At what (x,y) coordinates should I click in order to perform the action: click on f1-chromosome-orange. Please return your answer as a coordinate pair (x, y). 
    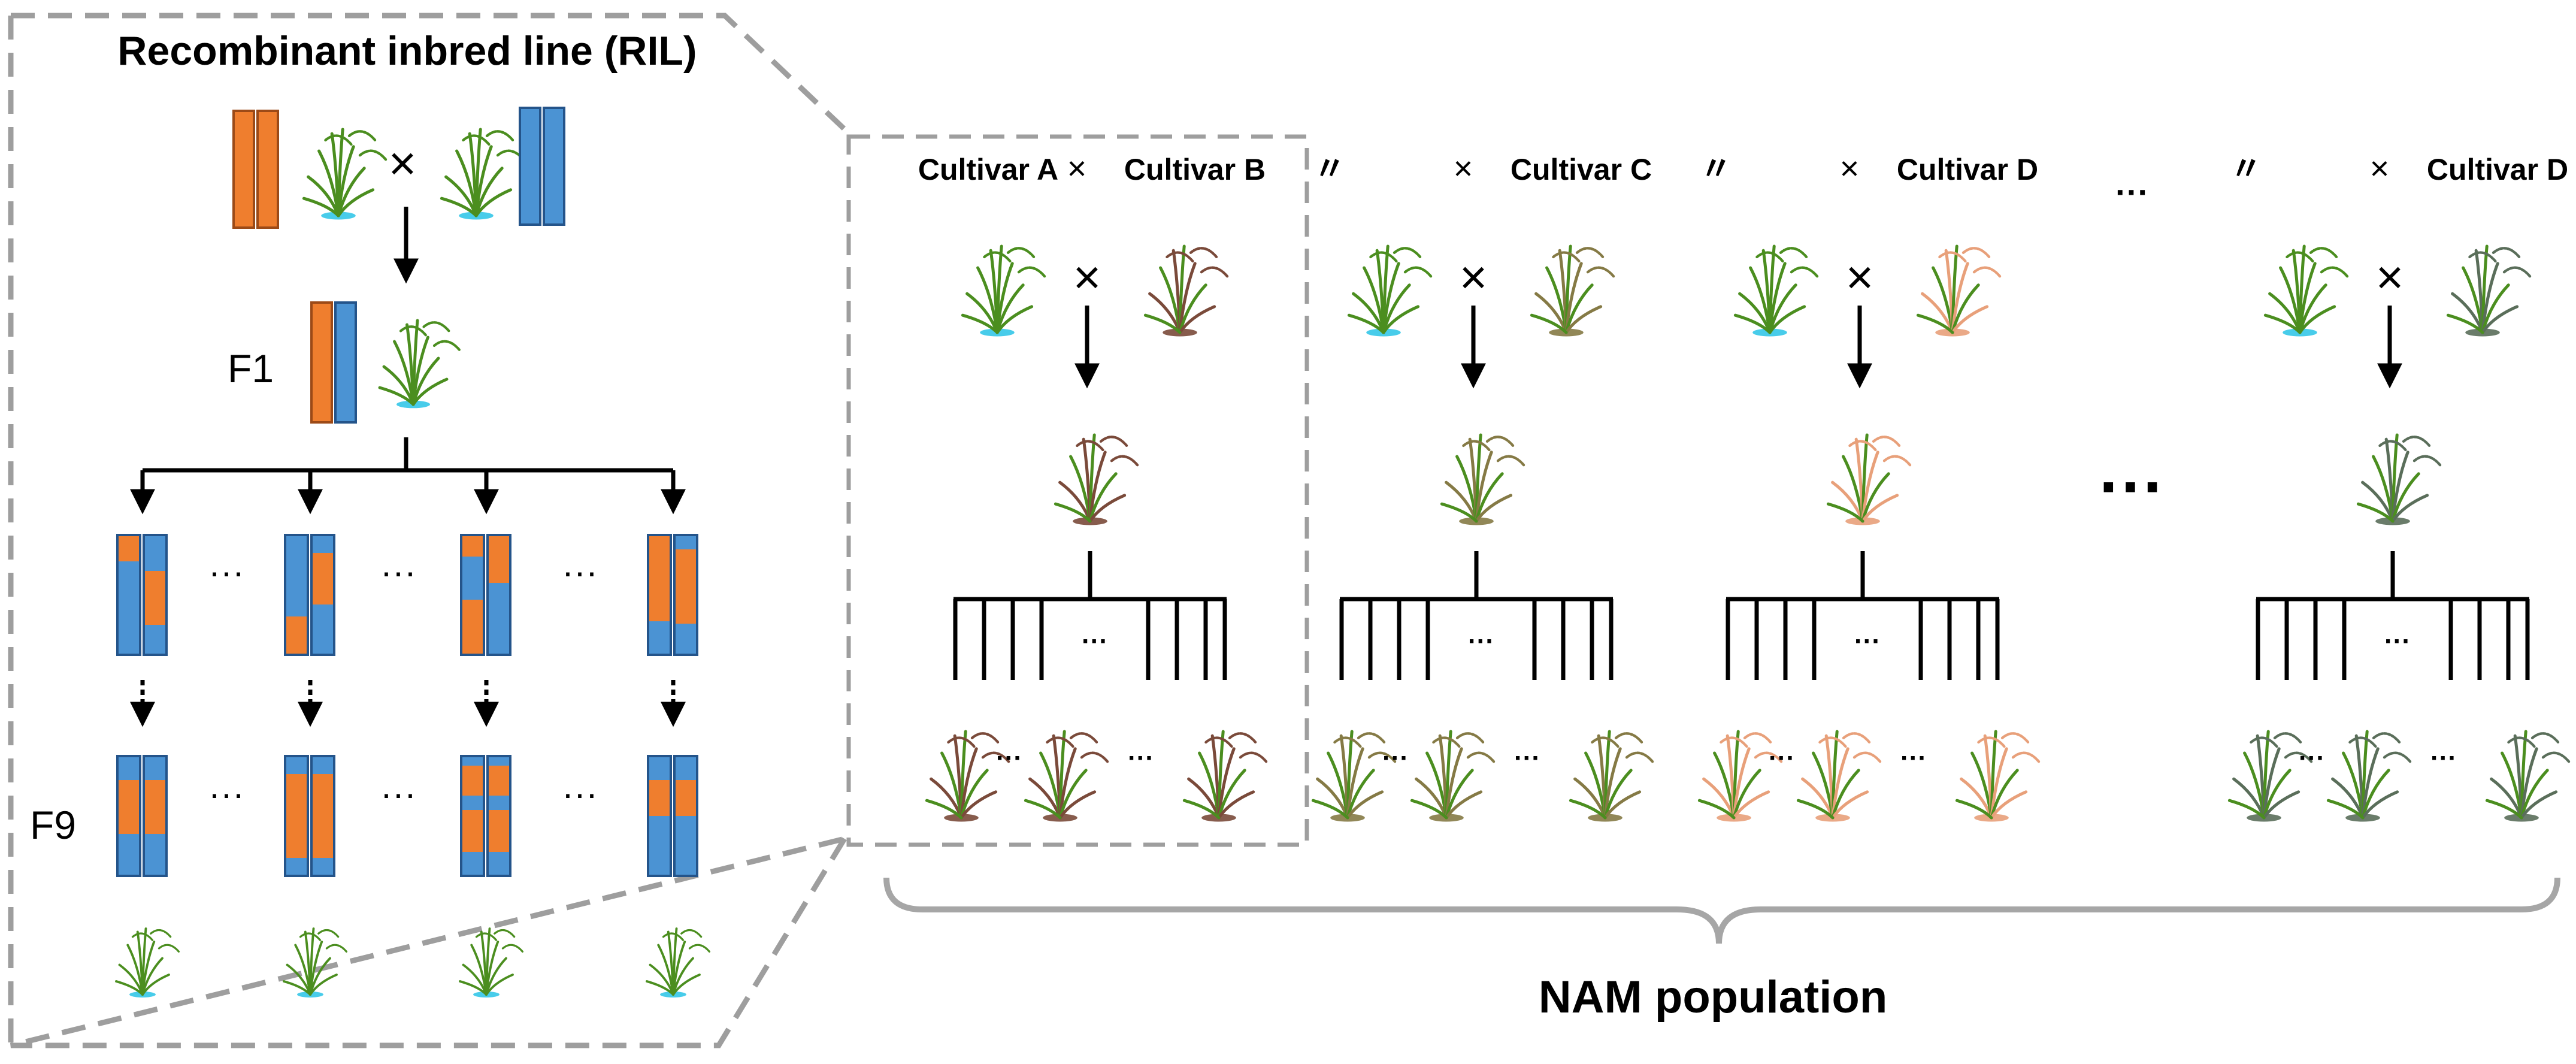
    Looking at the image, I should click on (321, 362).